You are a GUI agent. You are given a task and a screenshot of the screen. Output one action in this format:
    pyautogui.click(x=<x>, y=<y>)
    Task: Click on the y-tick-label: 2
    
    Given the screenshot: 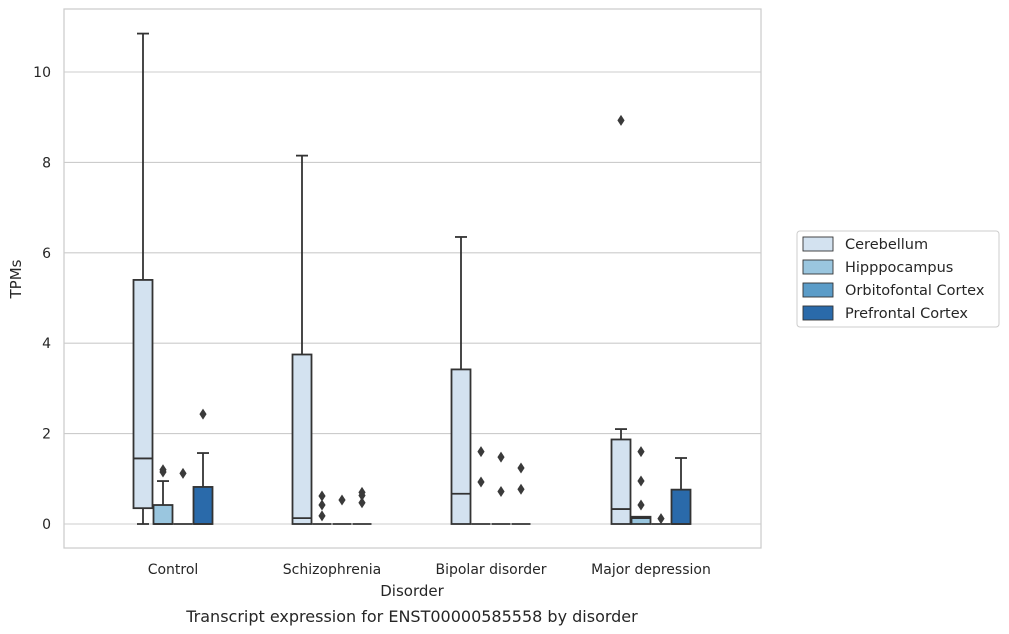 What is the action you would take?
    pyautogui.click(x=46, y=435)
    